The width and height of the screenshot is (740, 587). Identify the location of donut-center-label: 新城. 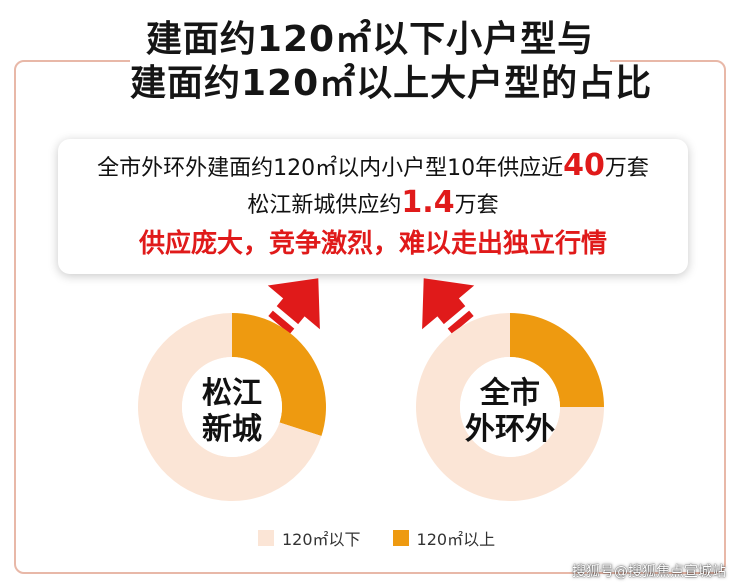
(232, 429).